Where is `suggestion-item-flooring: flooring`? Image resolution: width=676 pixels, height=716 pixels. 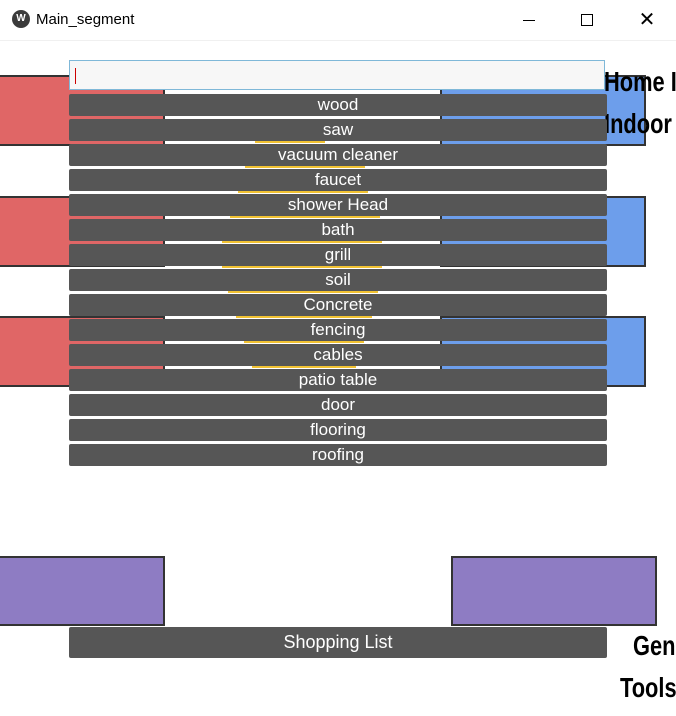
suggestion-item-flooring: flooring is located at coordinates (338, 430).